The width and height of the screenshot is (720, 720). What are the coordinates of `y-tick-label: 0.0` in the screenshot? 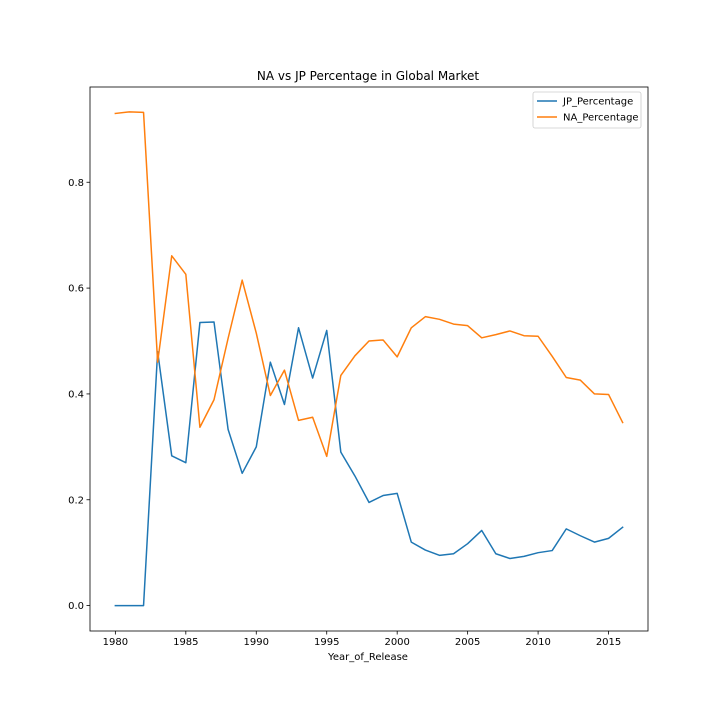 It's located at (76, 606).